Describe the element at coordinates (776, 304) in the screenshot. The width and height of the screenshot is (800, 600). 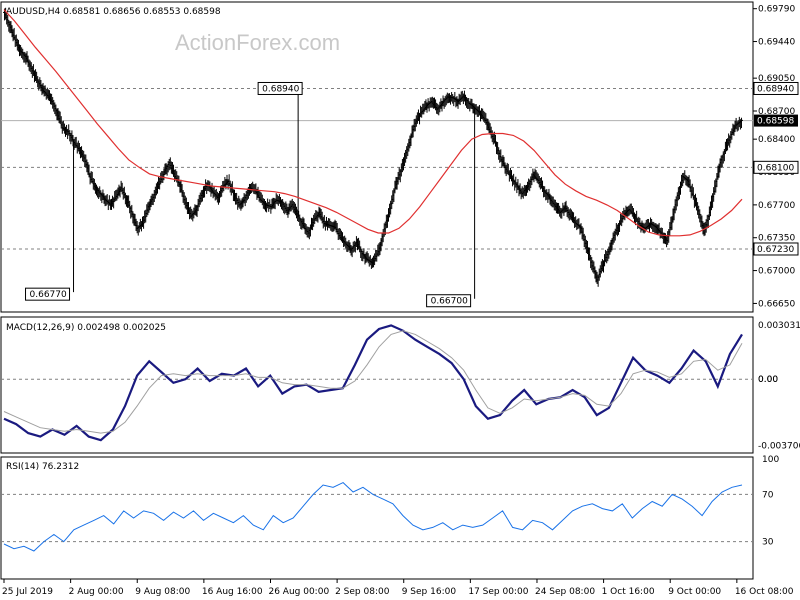
I see `price-y-tick-label: 0.66650` at that location.